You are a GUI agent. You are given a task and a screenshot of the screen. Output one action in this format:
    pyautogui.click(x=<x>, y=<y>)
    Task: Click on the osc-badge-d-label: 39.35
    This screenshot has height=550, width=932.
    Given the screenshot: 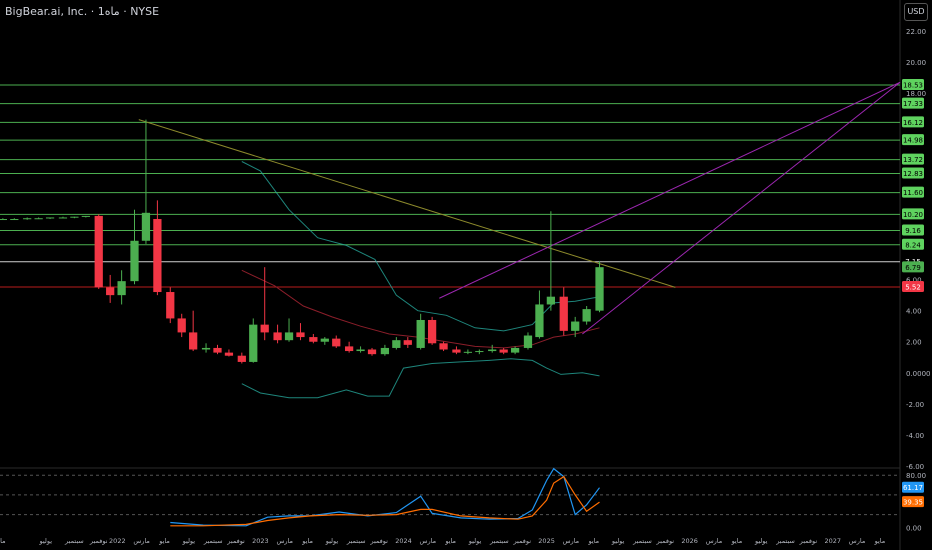 What is the action you would take?
    pyautogui.click(x=913, y=503)
    